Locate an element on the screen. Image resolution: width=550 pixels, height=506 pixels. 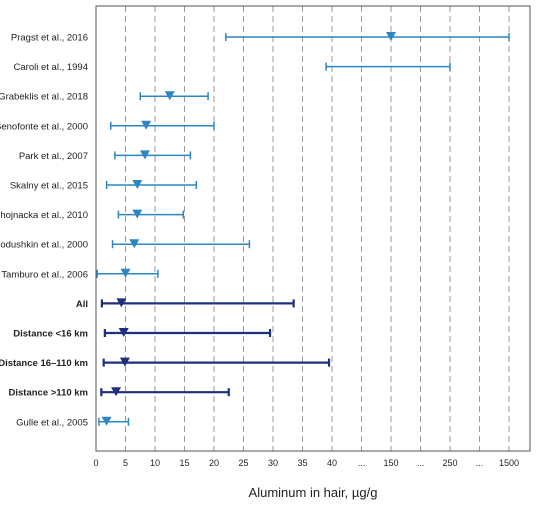
row-label: Tamburo et al., 2006 is located at coordinates (44, 274).